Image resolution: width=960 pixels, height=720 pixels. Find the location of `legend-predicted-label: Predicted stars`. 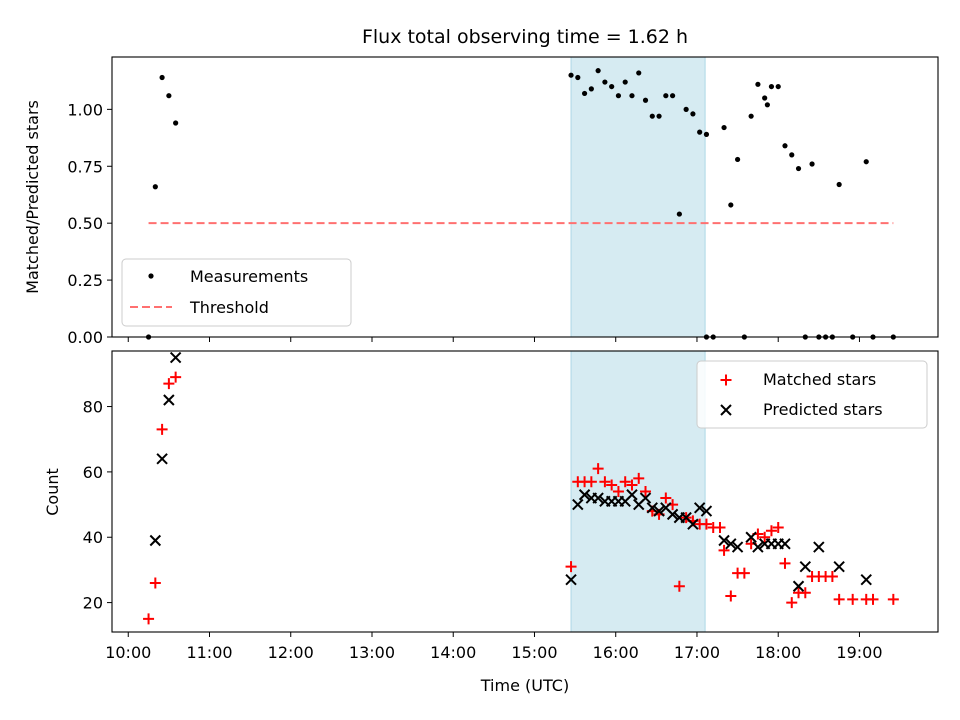

legend-predicted-label: Predicted stars is located at coordinates (823, 409).